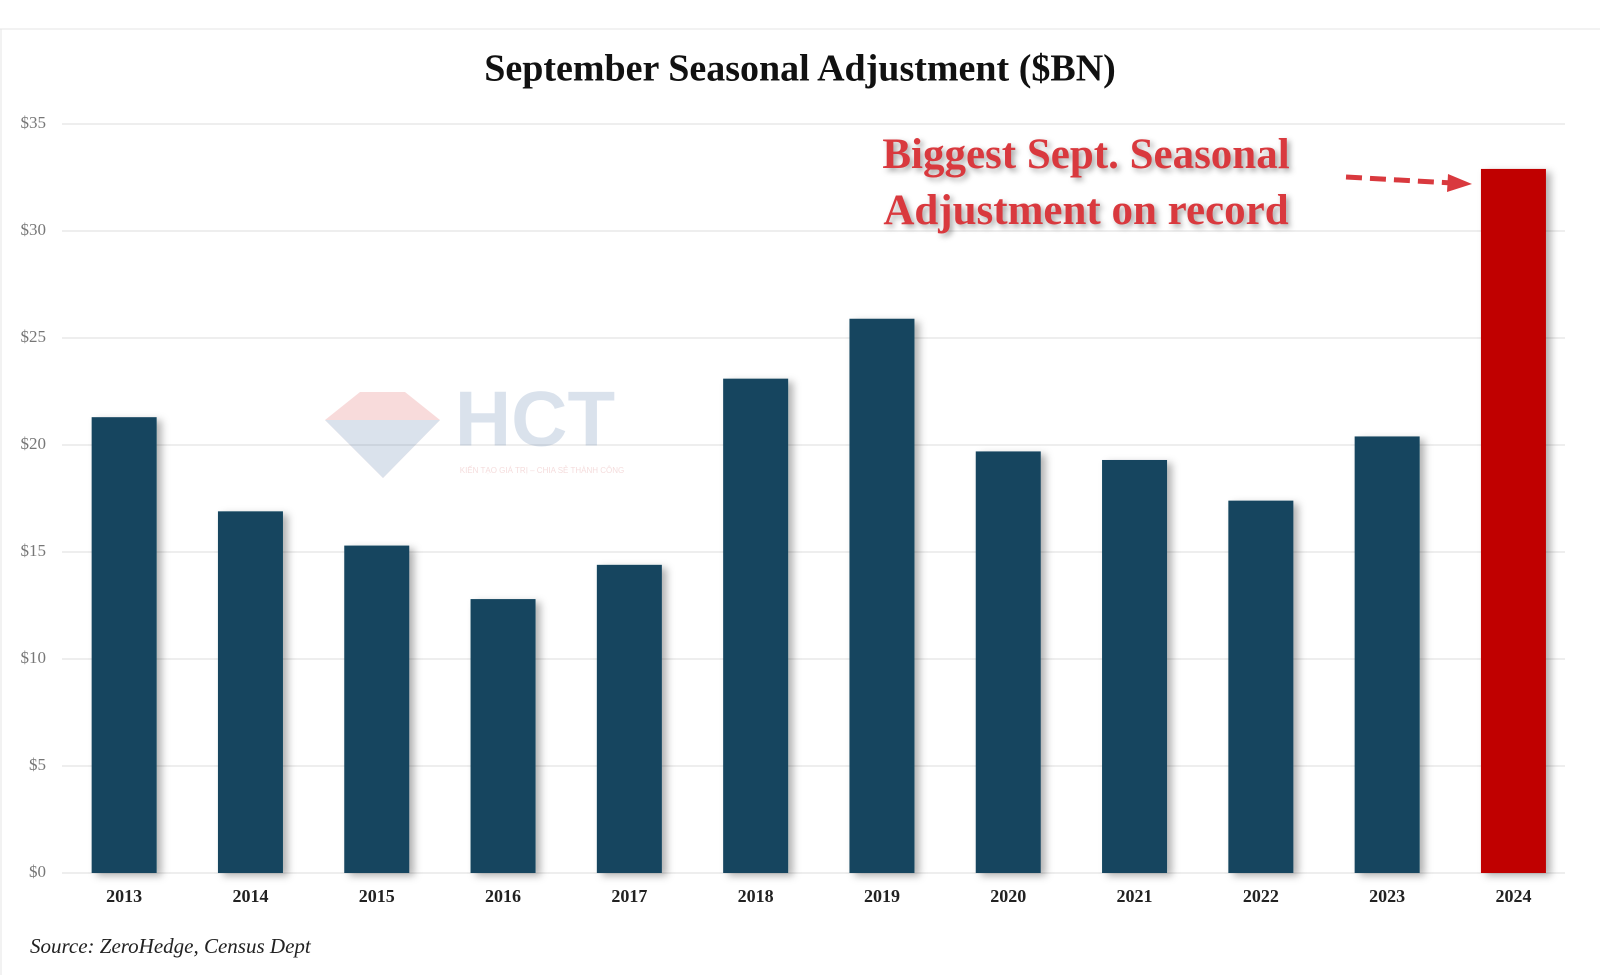 This screenshot has width=1600, height=975. I want to click on x-tick-label: 2018, so click(756, 896).